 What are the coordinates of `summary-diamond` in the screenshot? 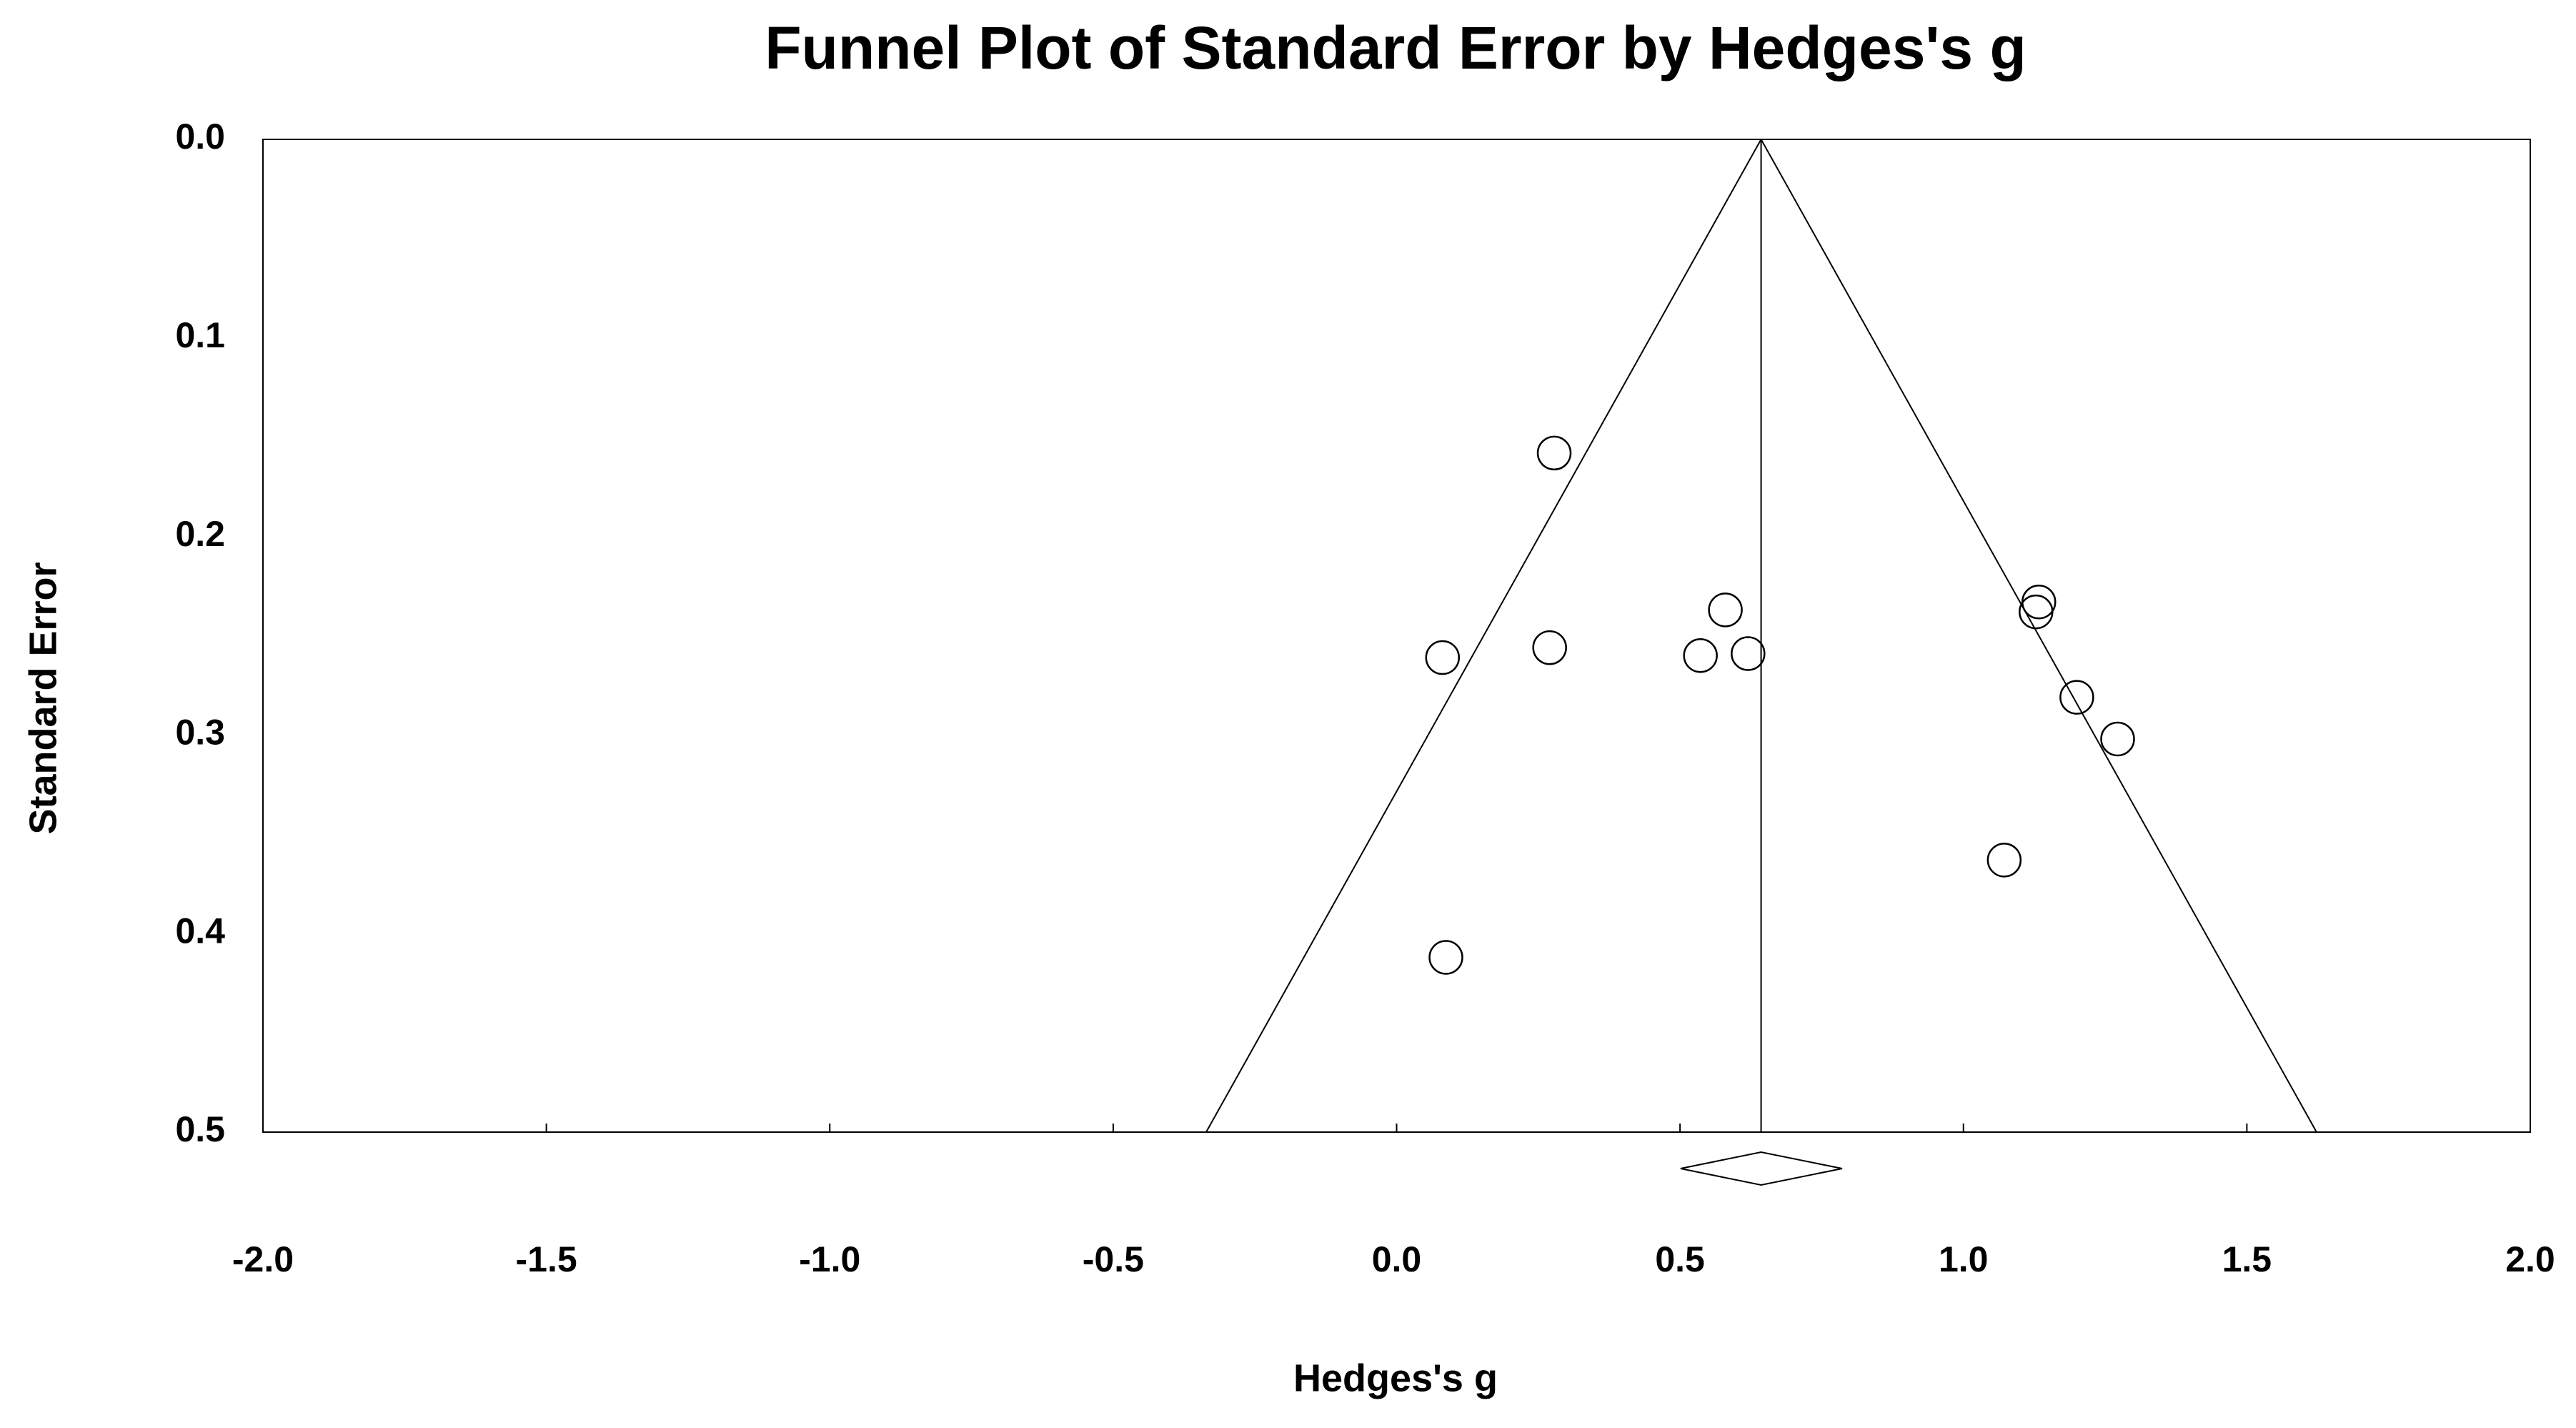 It's located at (1761, 1168).